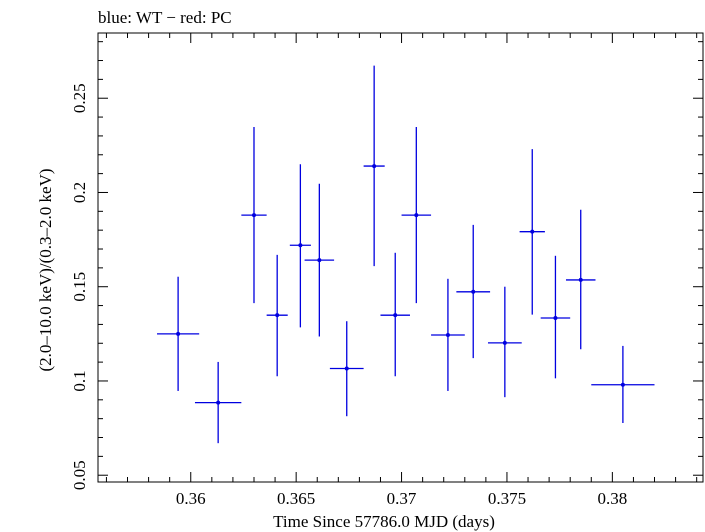 The width and height of the screenshot is (705, 532). What do you see at coordinates (79, 287) in the screenshot?
I see `y-tick-label: 0.15` at bounding box center [79, 287].